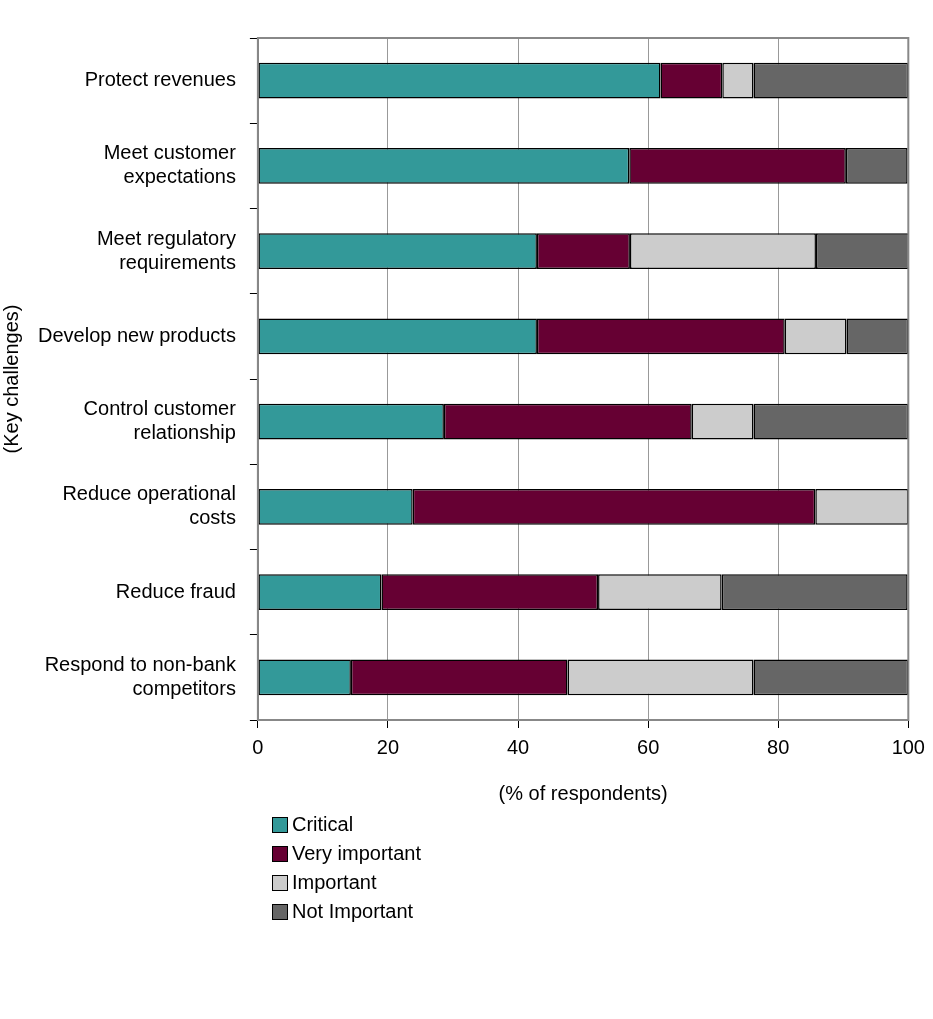 The image size is (933, 1019). What do you see at coordinates (258, 746) in the screenshot?
I see `x-tick-label: 0` at bounding box center [258, 746].